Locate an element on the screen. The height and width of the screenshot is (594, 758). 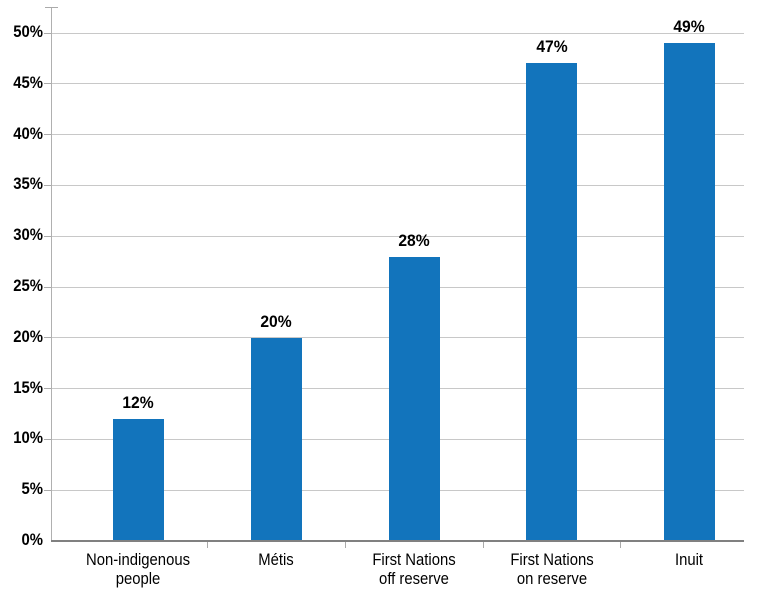
y-axis-tick-label: 20% is located at coordinates (28, 336).